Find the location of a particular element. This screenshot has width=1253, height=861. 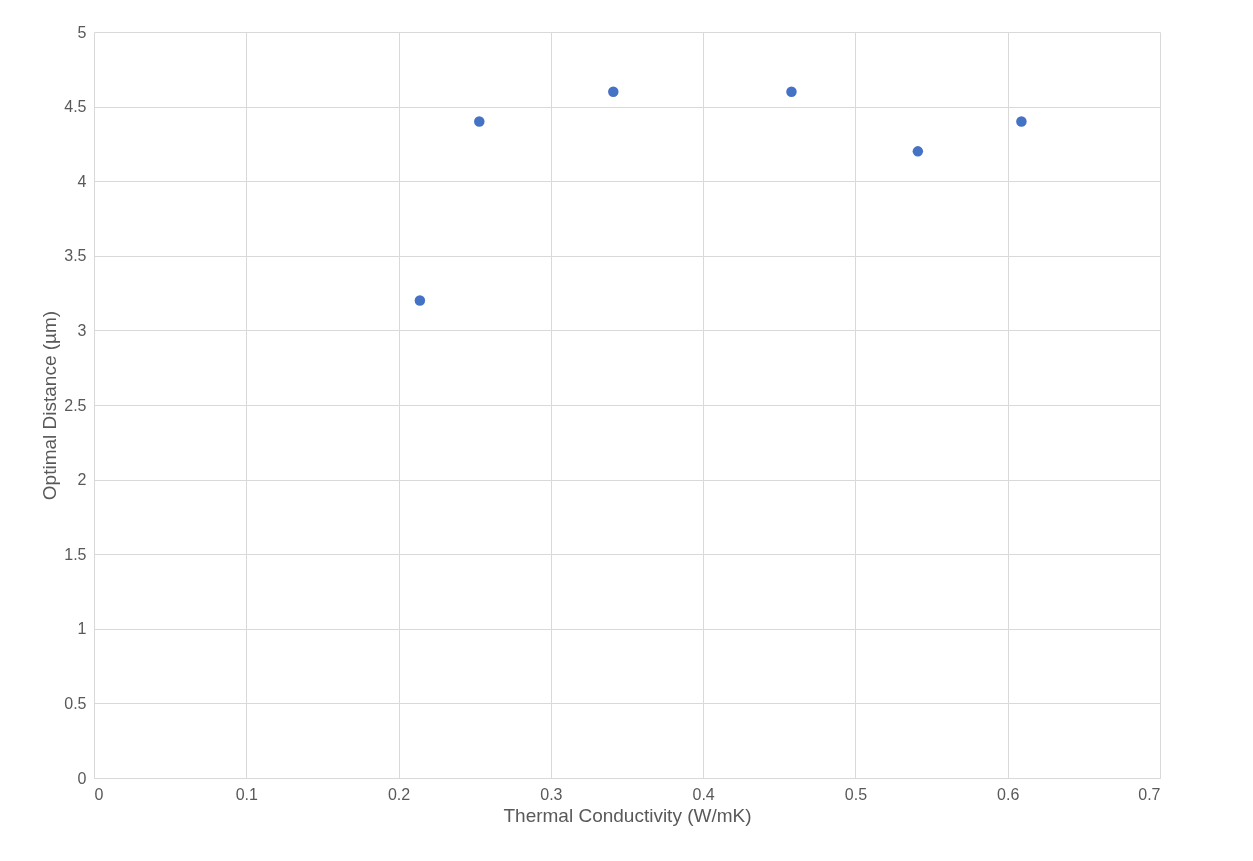

y-tick-label: 4 is located at coordinates (82, 181).